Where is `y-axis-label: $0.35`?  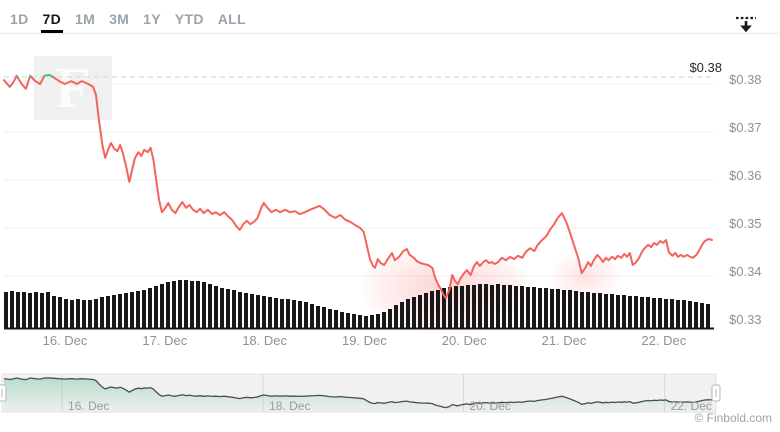
y-axis-label: $0.35 is located at coordinates (745, 223).